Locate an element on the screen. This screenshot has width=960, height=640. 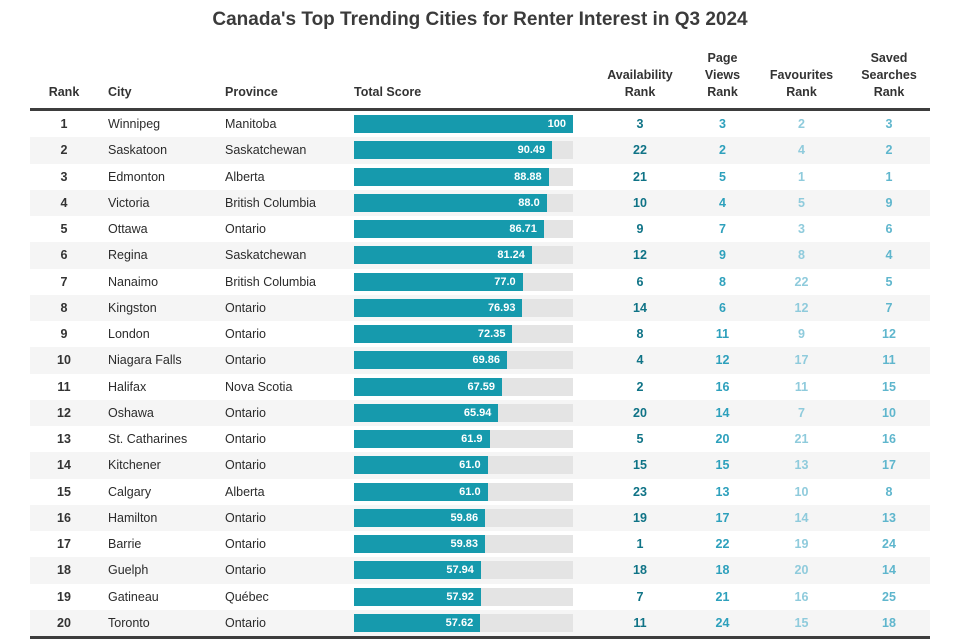
availability-rank-cell: 14 is located at coordinates (640, 307).